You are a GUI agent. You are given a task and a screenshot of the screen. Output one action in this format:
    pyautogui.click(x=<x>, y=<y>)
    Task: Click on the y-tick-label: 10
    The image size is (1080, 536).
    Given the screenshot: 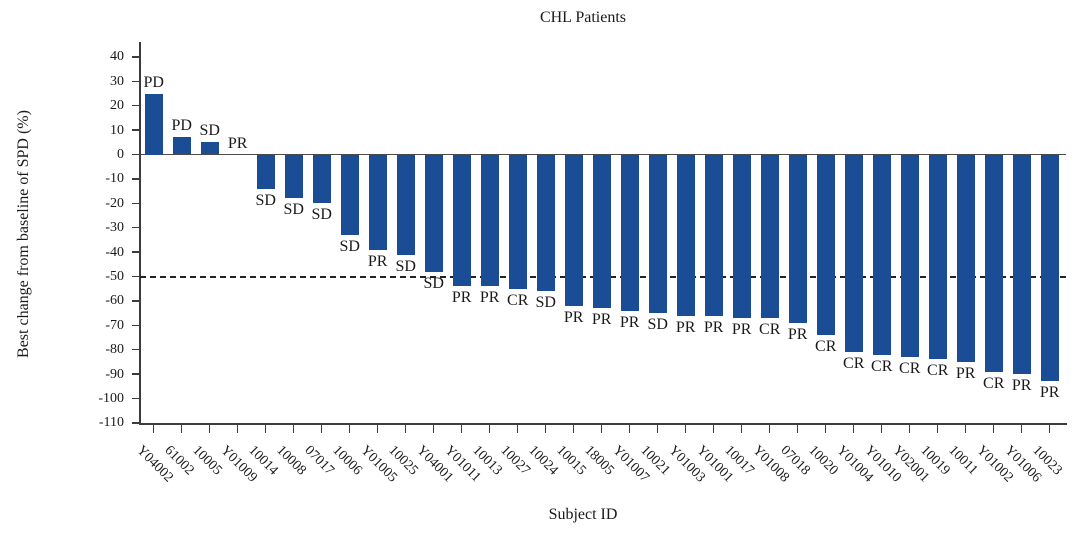 What is the action you would take?
    pyautogui.click(x=117, y=130)
    